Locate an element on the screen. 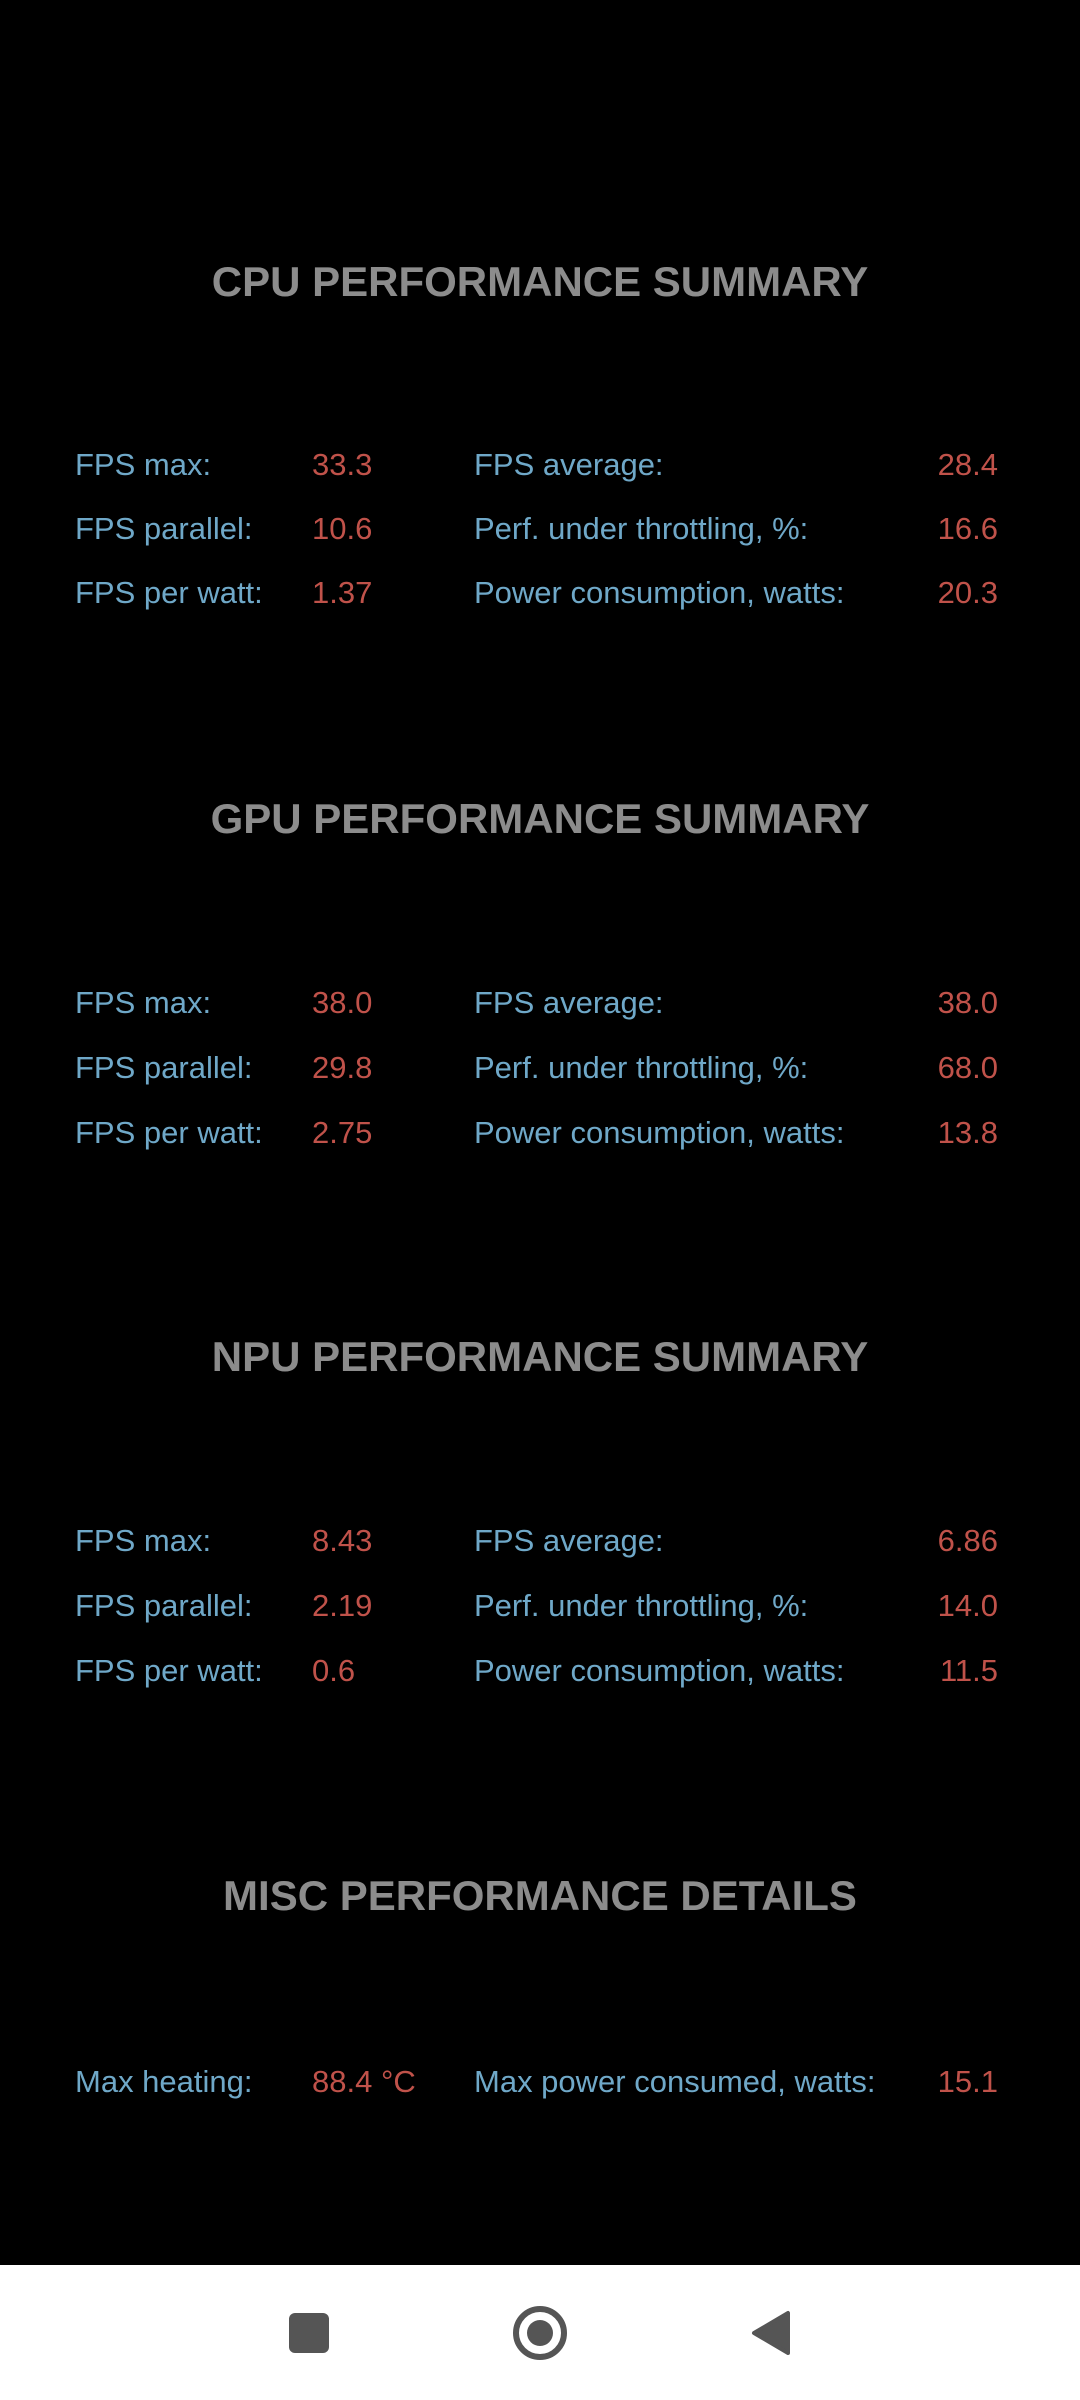 The height and width of the screenshot is (2400, 1080). metric-value: 1.37 is located at coordinates (342, 592).